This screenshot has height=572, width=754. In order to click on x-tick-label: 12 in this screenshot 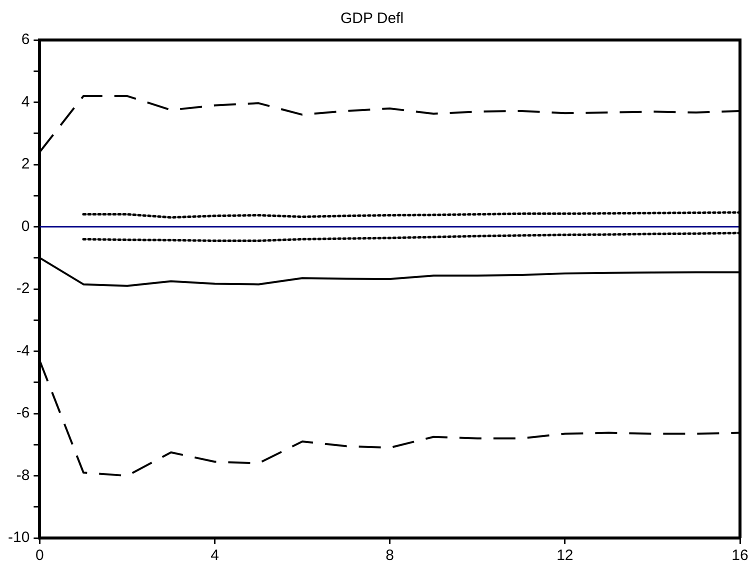, I will do `click(565, 555)`.